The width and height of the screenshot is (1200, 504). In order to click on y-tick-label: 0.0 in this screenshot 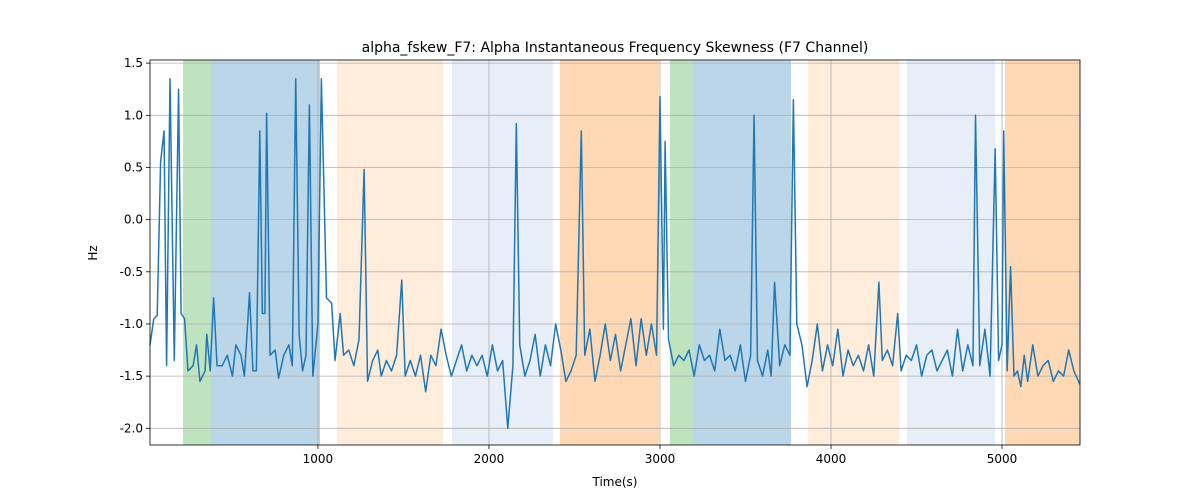, I will do `click(133, 220)`.